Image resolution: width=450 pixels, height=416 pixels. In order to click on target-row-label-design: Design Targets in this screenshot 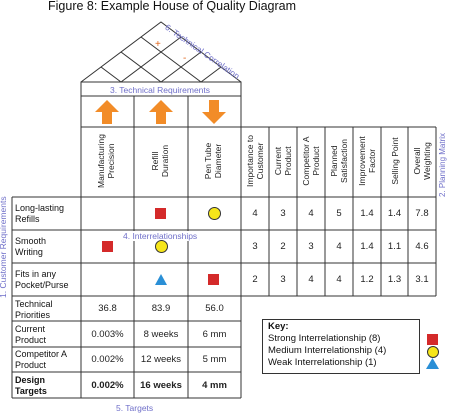, I will do `click(31, 385)`.